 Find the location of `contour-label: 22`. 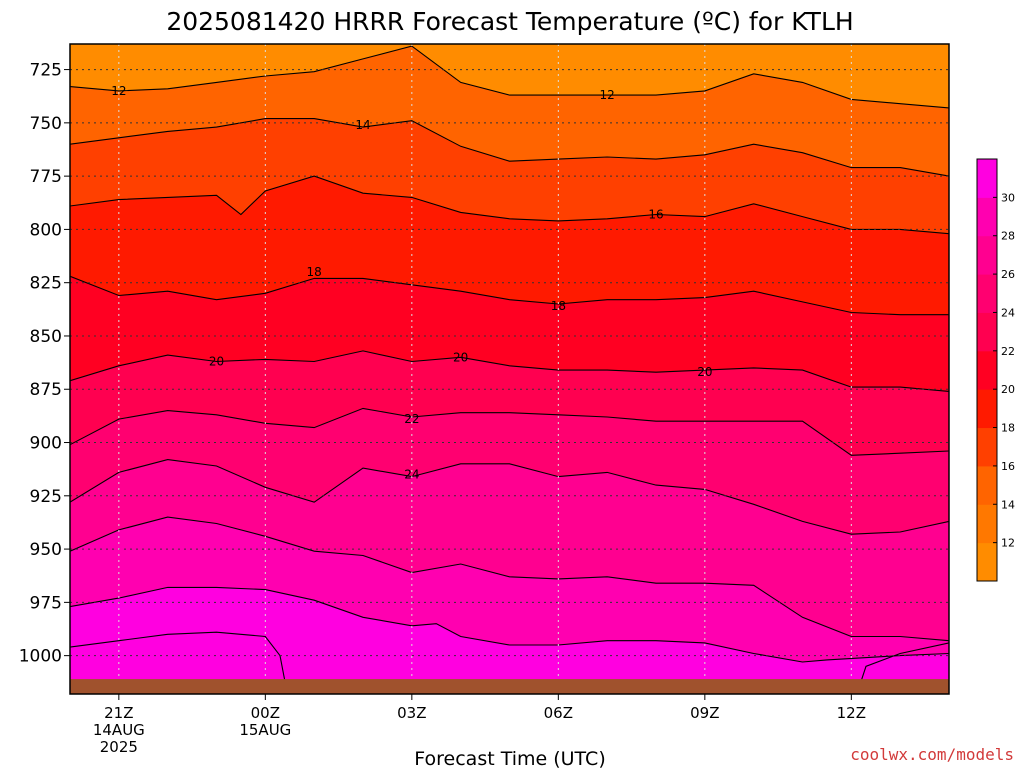

contour-label: 22 is located at coordinates (411, 419).